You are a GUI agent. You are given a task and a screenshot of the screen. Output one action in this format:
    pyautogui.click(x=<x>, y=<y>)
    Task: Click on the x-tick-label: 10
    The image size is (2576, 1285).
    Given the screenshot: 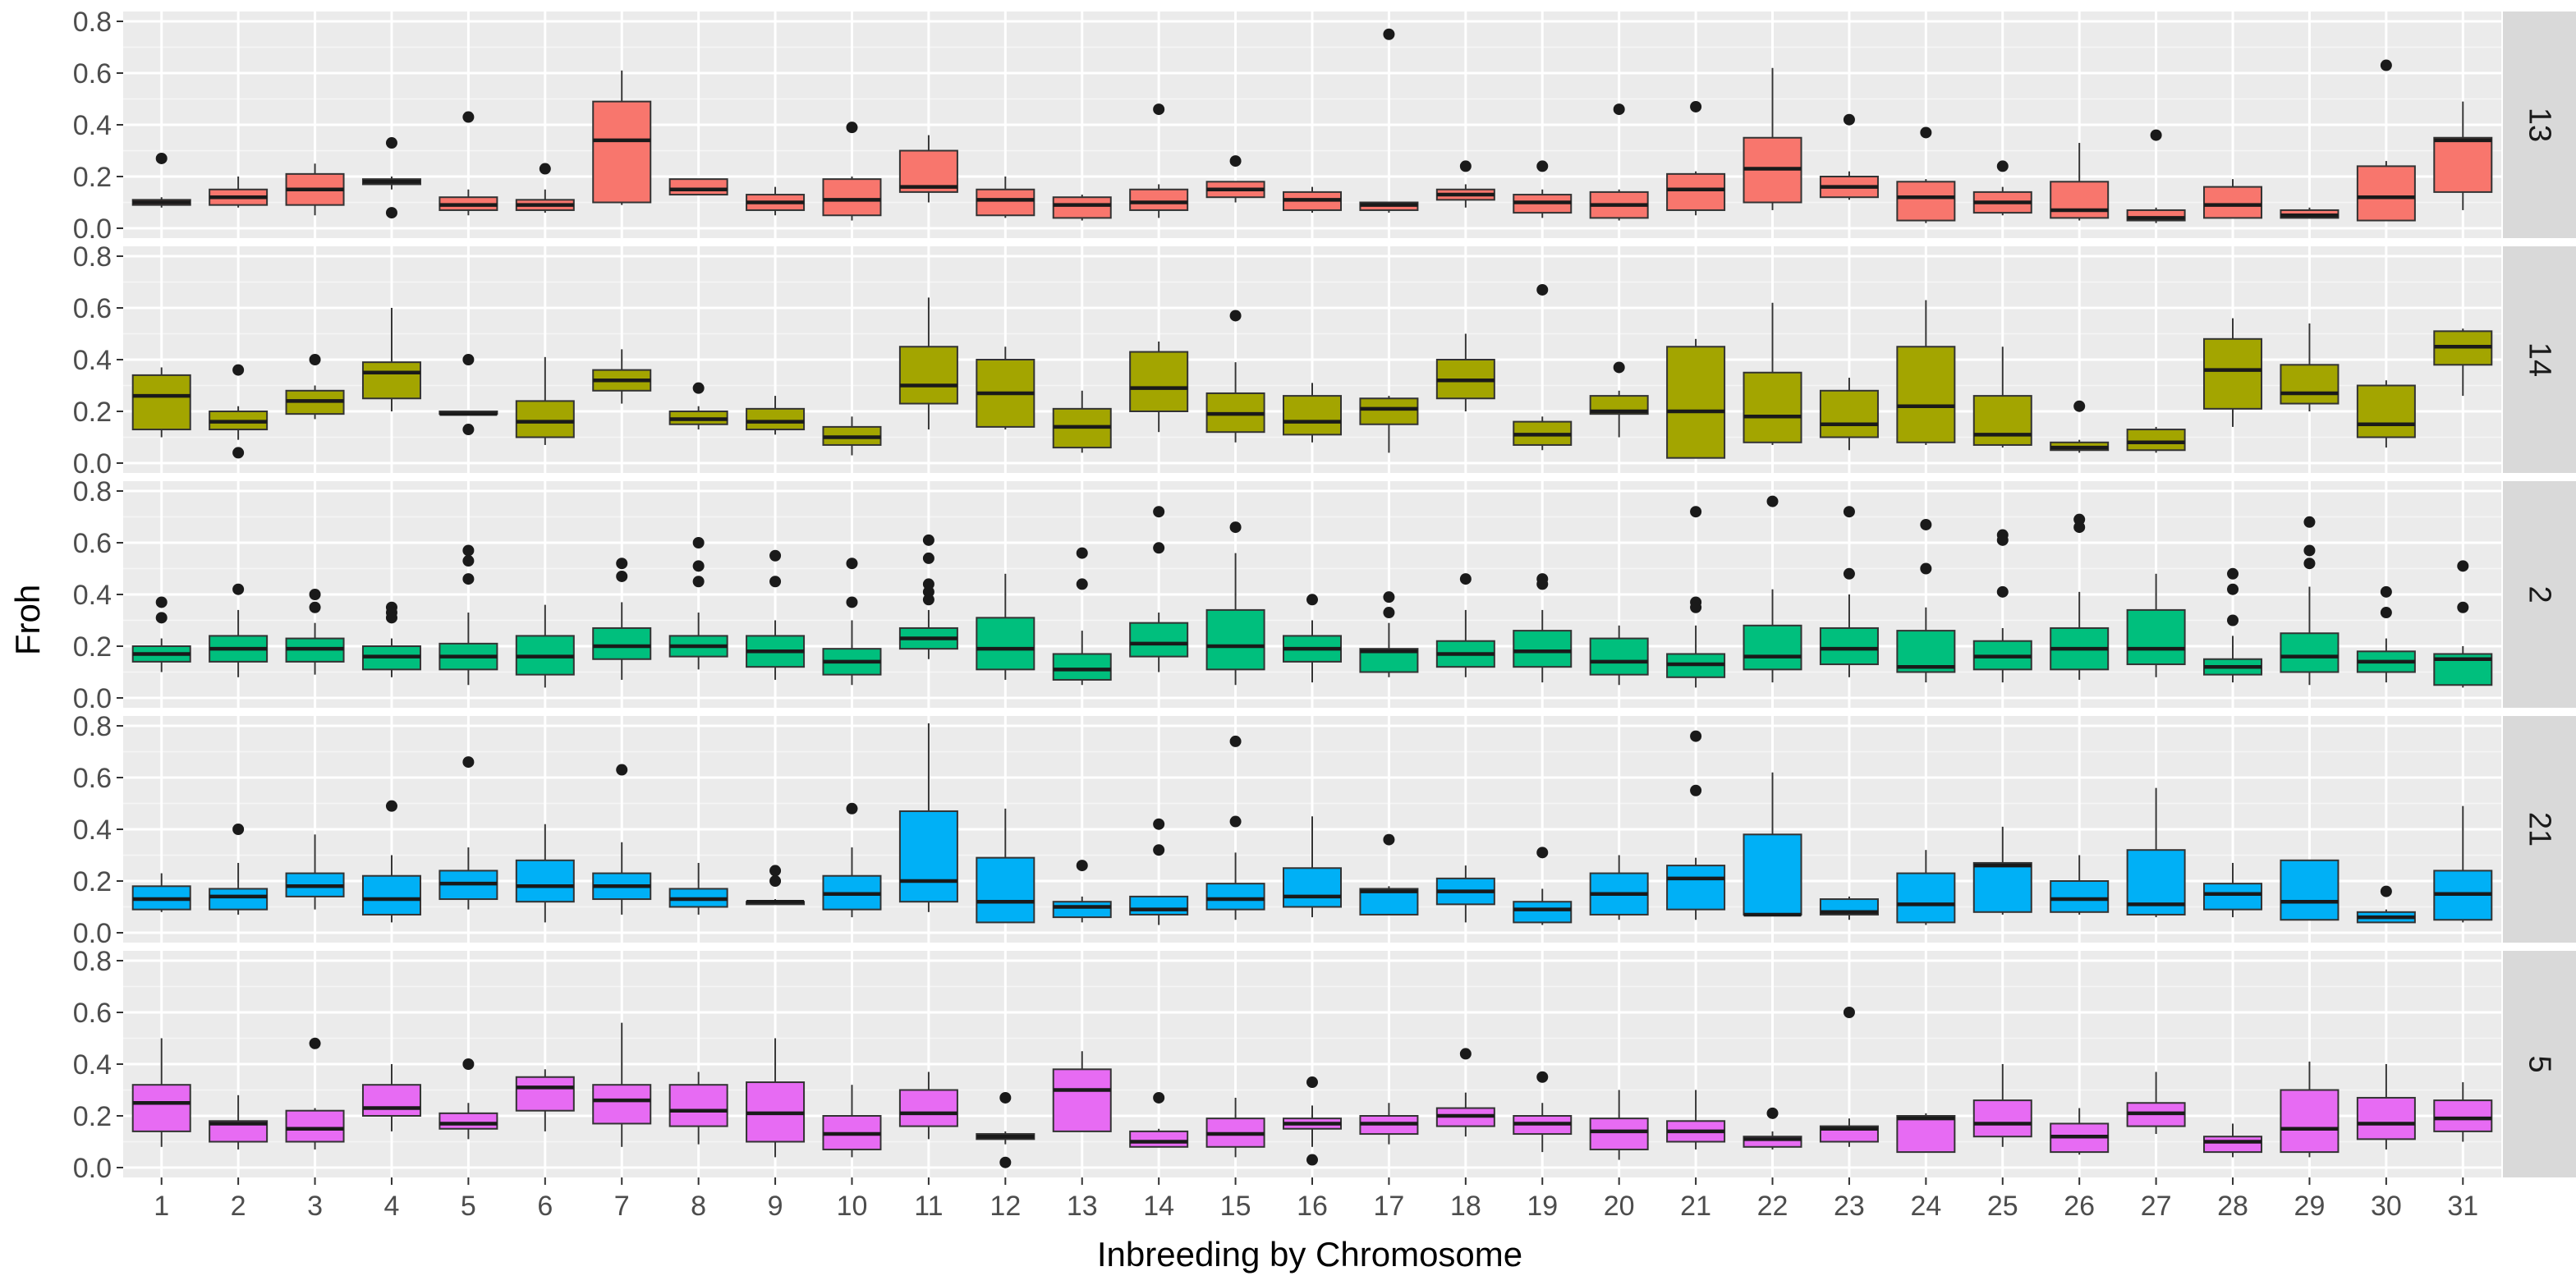 What is the action you would take?
    pyautogui.click(x=852, y=1206)
    